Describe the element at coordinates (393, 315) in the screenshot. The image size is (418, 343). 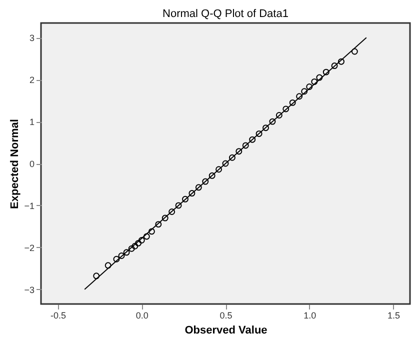
I see `x-tick-label: 1.5` at that location.